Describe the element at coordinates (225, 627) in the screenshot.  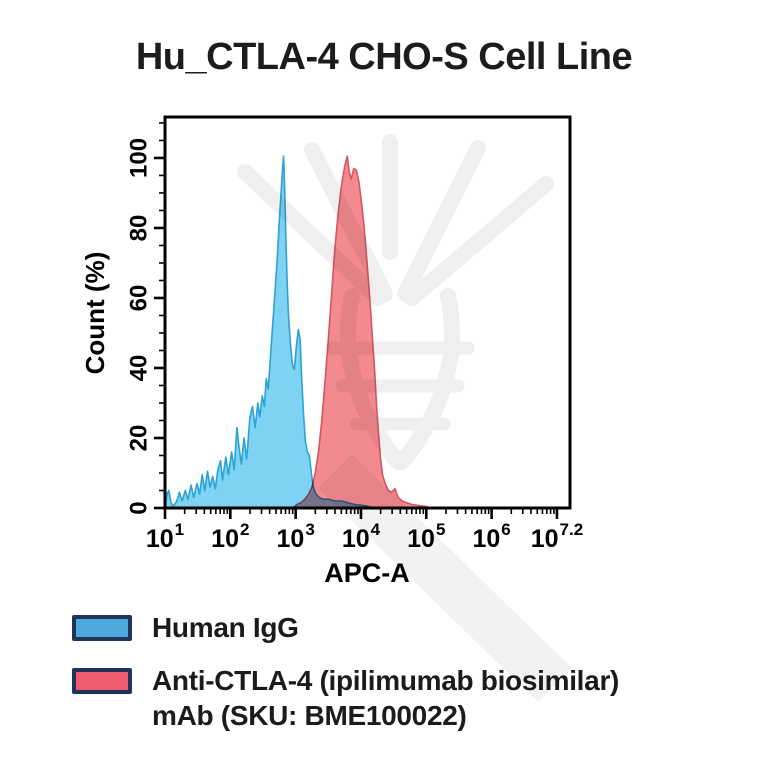
I see `legend-label-human-igg: Human IgG` at that location.